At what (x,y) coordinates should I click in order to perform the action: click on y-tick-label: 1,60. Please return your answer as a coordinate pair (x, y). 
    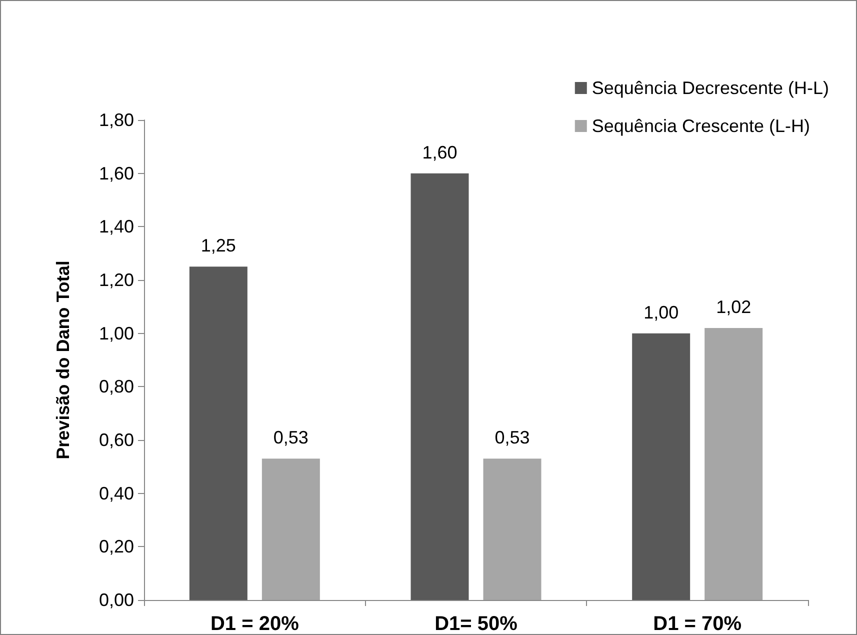
    Looking at the image, I should click on (116, 173).